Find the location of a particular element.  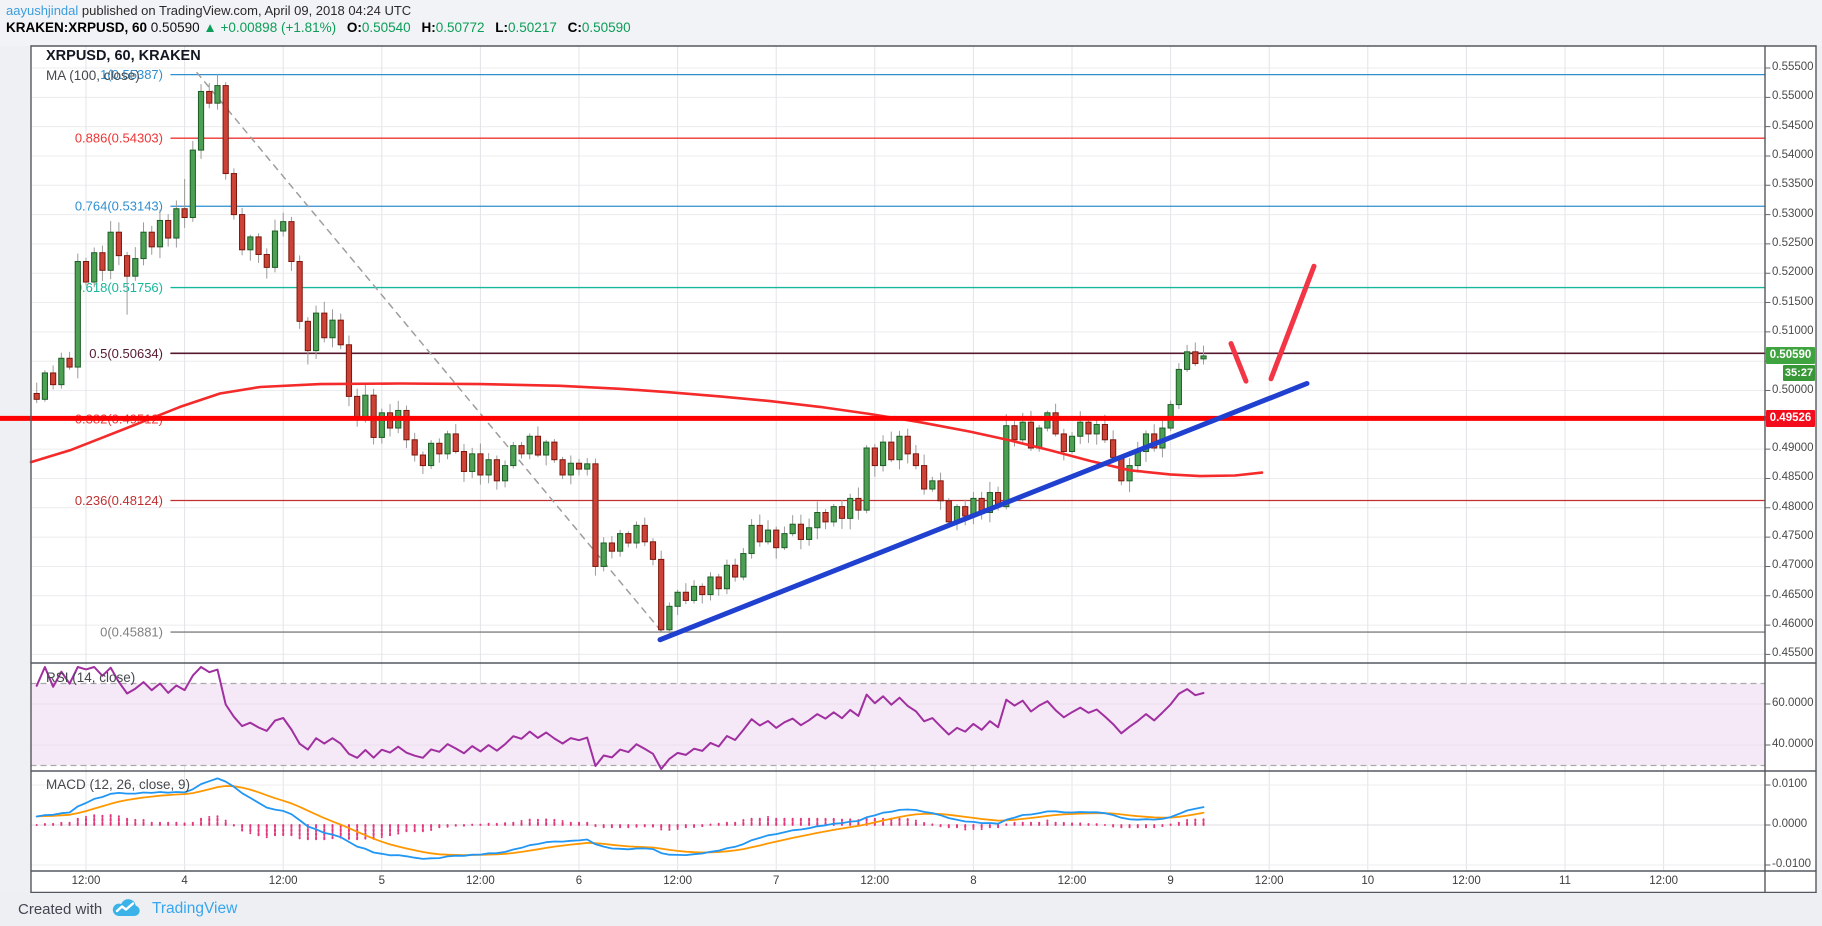

price-axis-label: 0.52000 is located at coordinates (1793, 272).